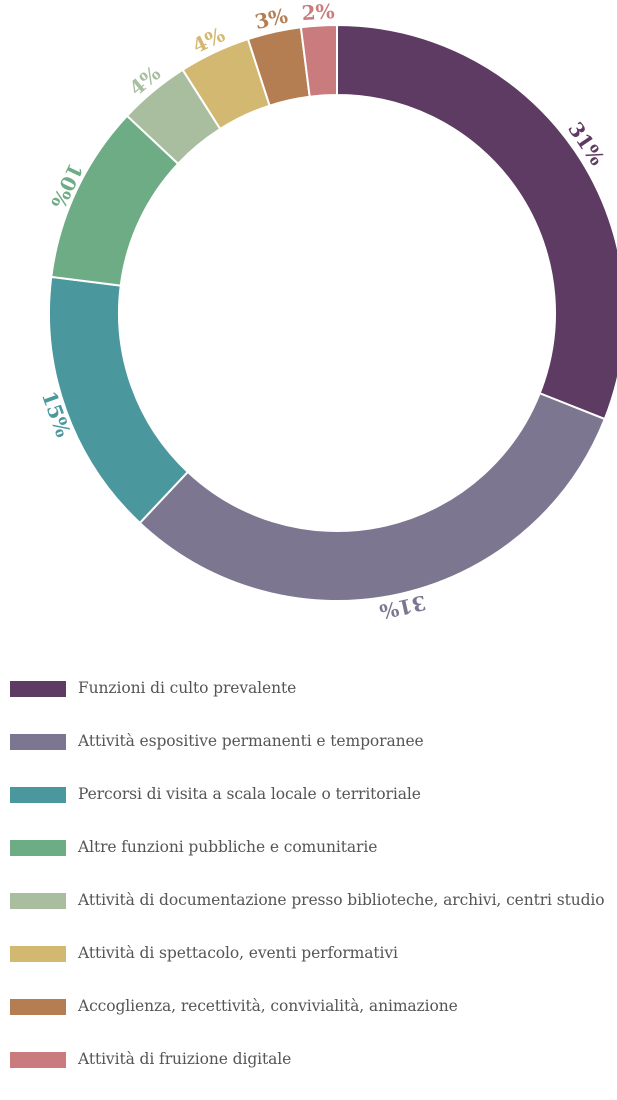 Image resolution: width=617 pixels, height=1100 pixels. What do you see at coordinates (119, 400) in the screenshot?
I see `slice-percorsi-di-visita-a-scala-locale-o-territoriale` at bounding box center [119, 400].